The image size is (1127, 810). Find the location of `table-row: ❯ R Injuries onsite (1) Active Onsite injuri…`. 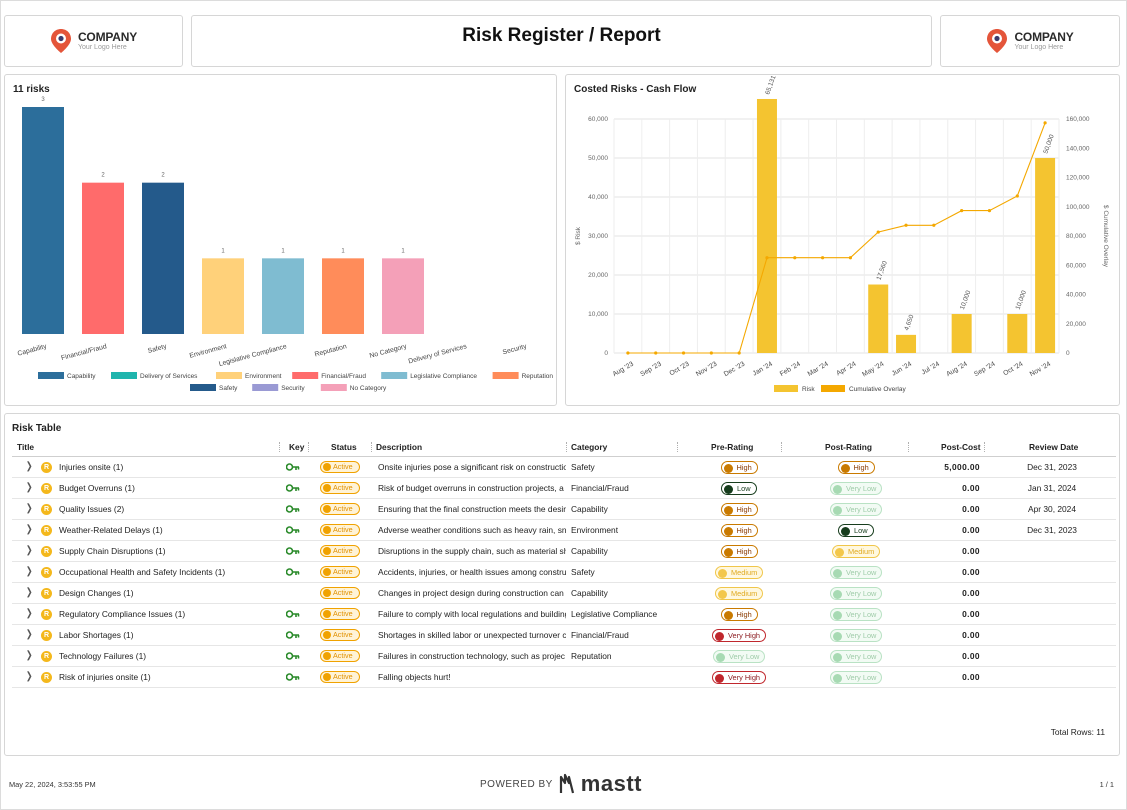

table-row: ❯ R Injuries onsite (1) Active Onsite injuri… is located at coordinates (564, 467).